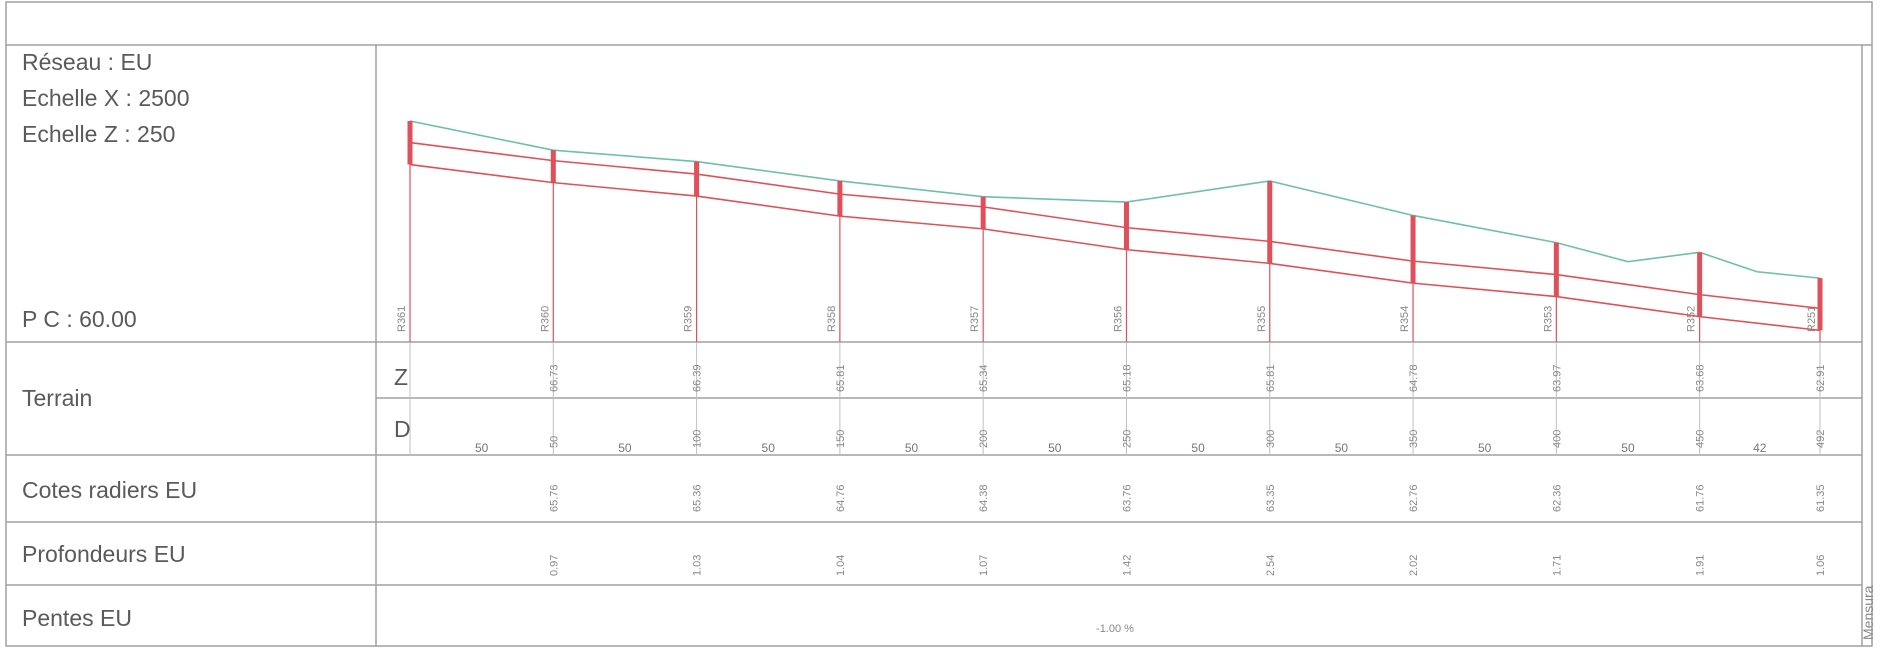 This screenshot has width=1880, height=652. What do you see at coordinates (1821, 565) in the screenshot?
I see `profondeur-value: 1.06` at bounding box center [1821, 565].